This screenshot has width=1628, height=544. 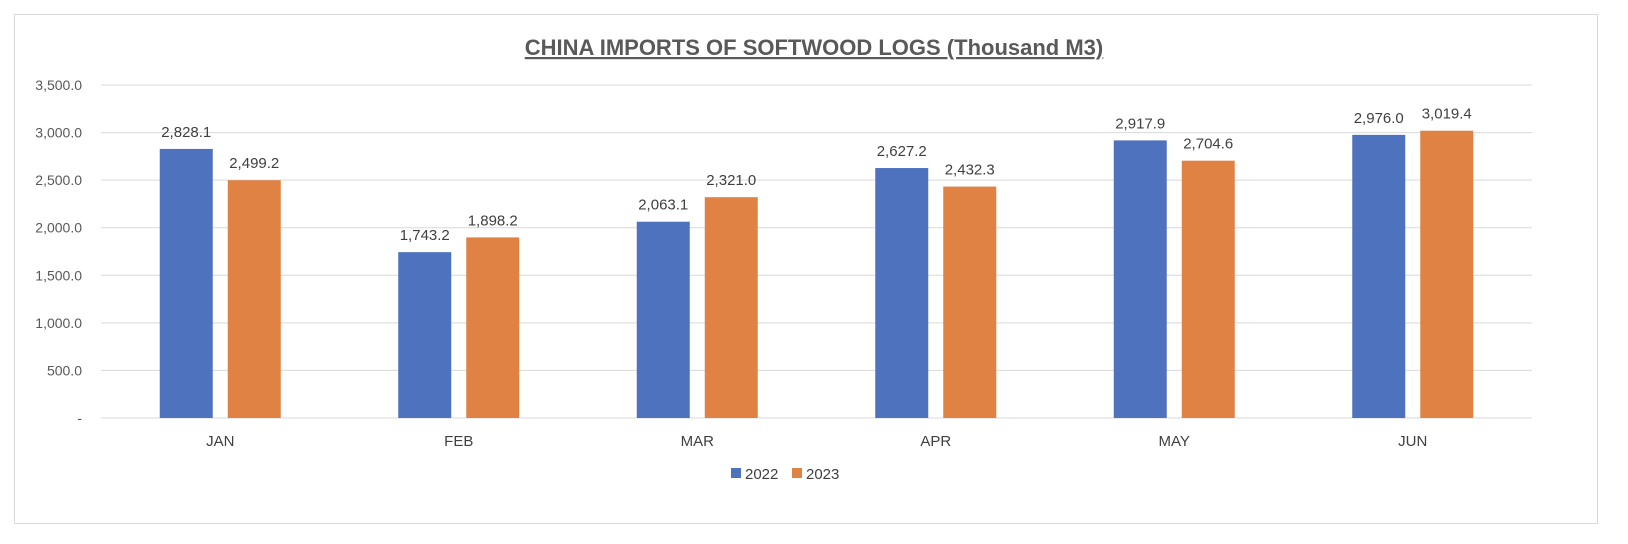 What do you see at coordinates (58, 228) in the screenshot?
I see `y-tick-label: 2,000.0` at bounding box center [58, 228].